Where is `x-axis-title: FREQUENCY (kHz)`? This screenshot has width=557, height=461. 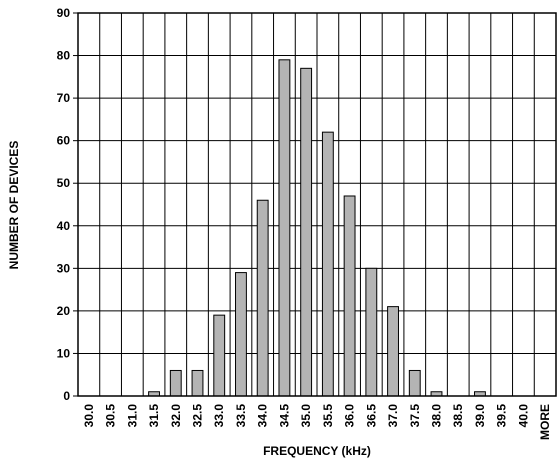
x-axis-title: FREQUENCY (kHz) is located at coordinates (317, 451).